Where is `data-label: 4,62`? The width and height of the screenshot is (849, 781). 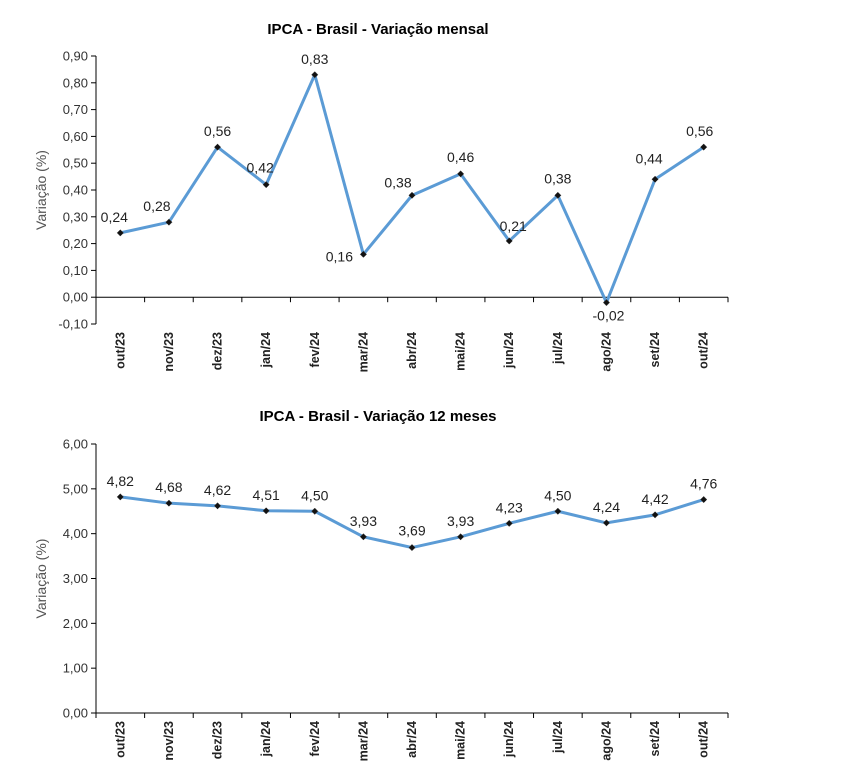 data-label: 4,62 is located at coordinates (217, 490).